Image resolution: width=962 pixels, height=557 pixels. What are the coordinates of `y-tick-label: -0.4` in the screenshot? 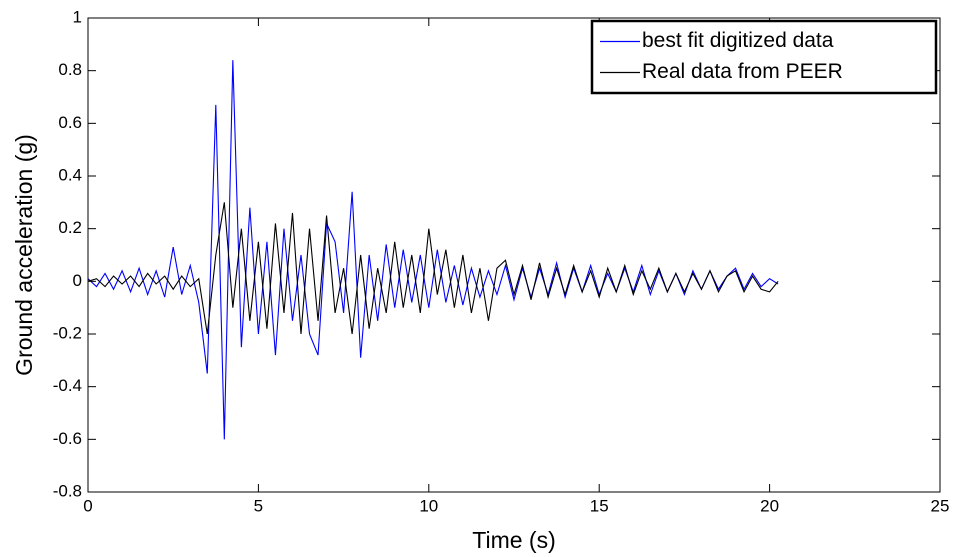 It's located at (67, 385).